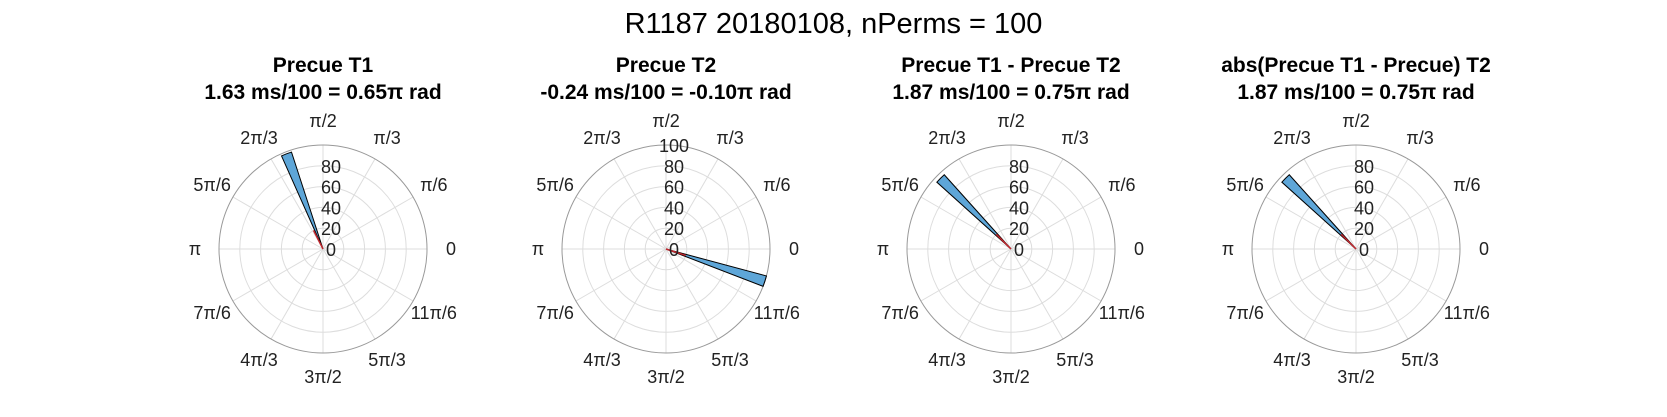  Describe the element at coordinates (674, 188) in the screenshot. I see `radial-tick-label: 60` at that location.